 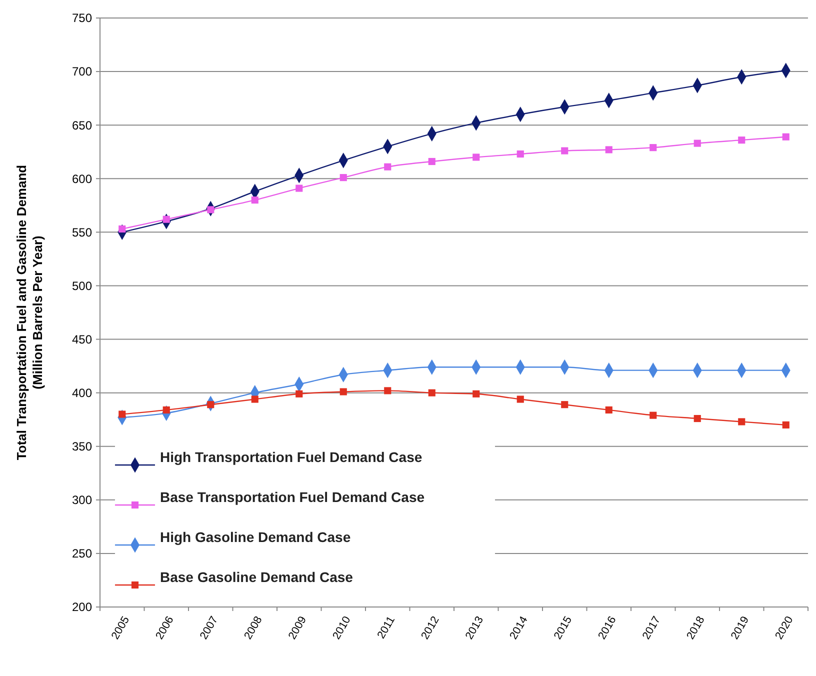 What do you see at coordinates (29, 312) in the screenshot?
I see `y-axis-title: Total Transportation Fuel and Gasoline Demand (Million Barrels Per Year)` at bounding box center [29, 312].